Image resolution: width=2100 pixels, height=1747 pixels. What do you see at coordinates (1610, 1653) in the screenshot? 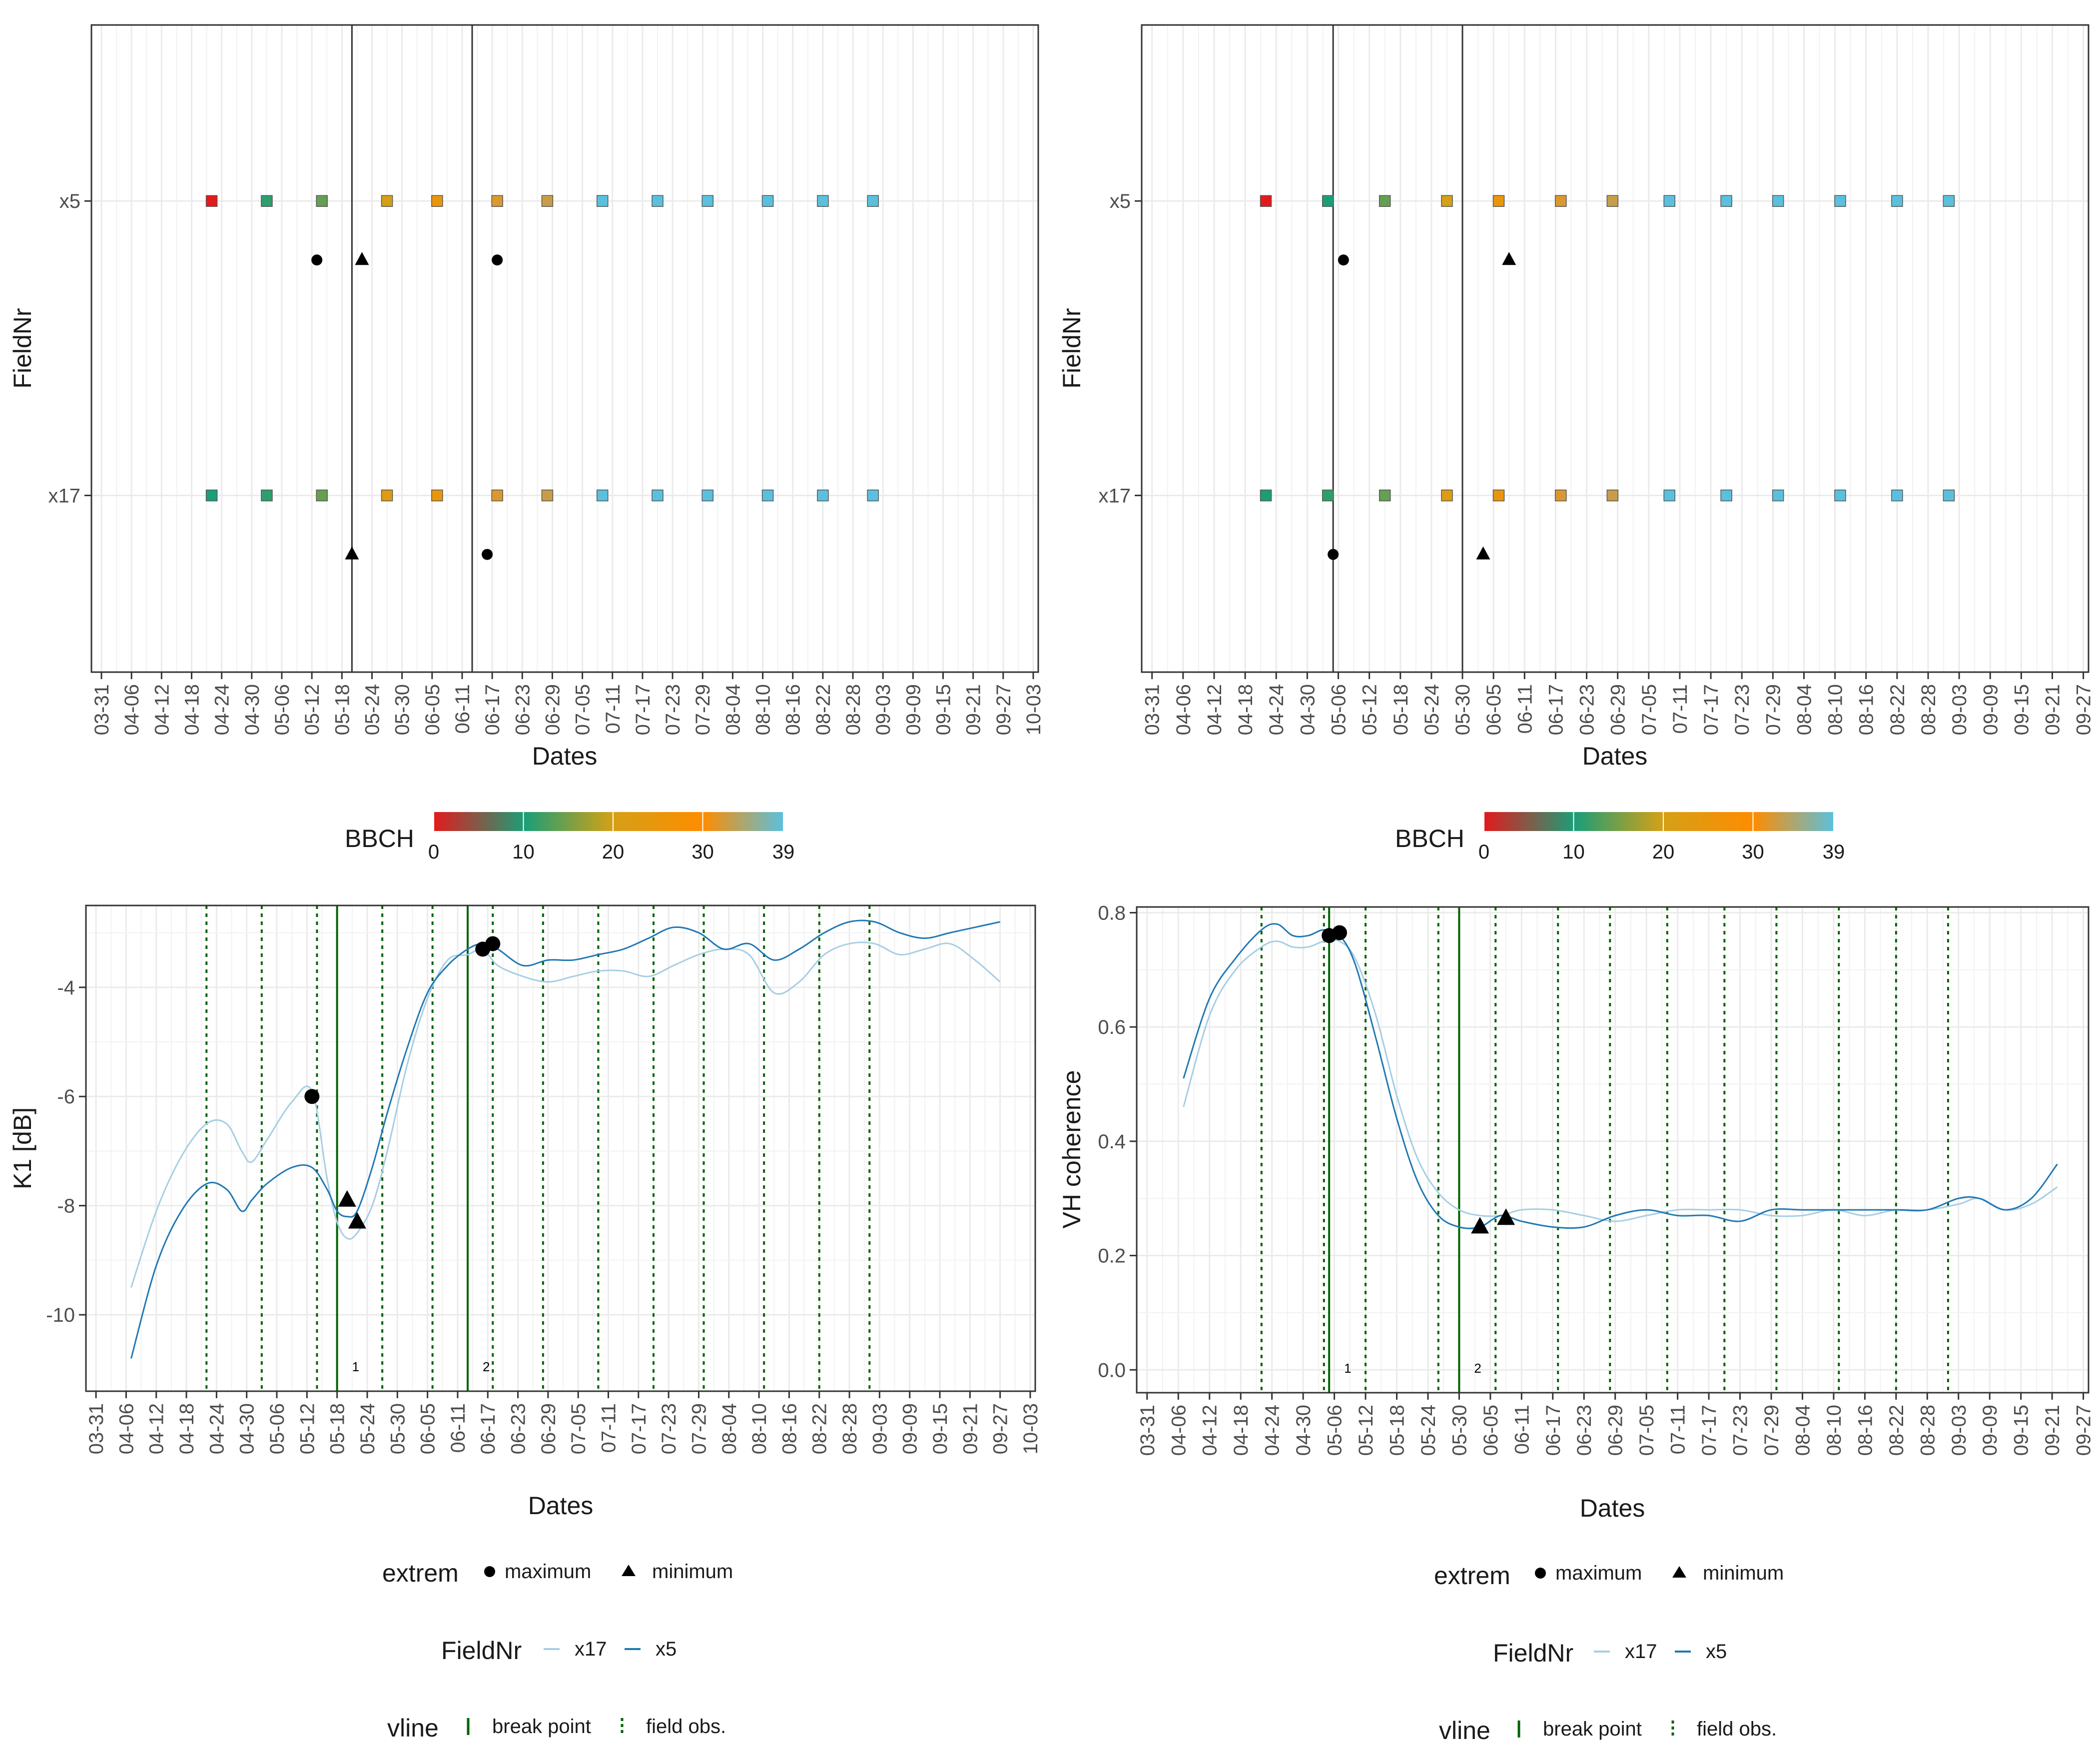
I see `fieldnr-legend-right: FieldNr x17 x5` at bounding box center [1610, 1653].